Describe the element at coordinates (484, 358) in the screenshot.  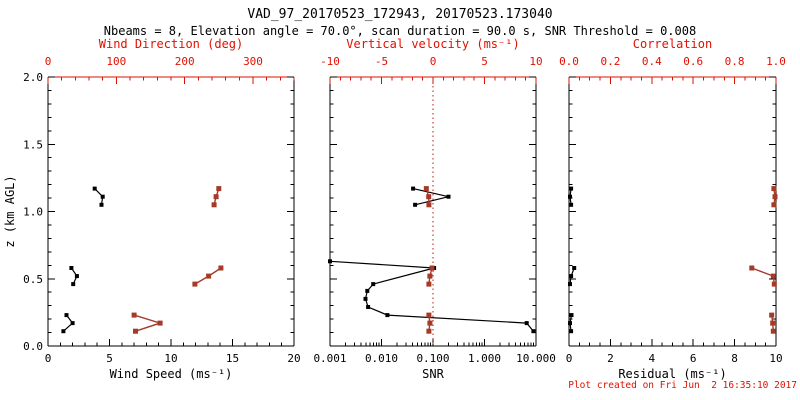
I see `snr-x-tick-label: 1.000` at that location.